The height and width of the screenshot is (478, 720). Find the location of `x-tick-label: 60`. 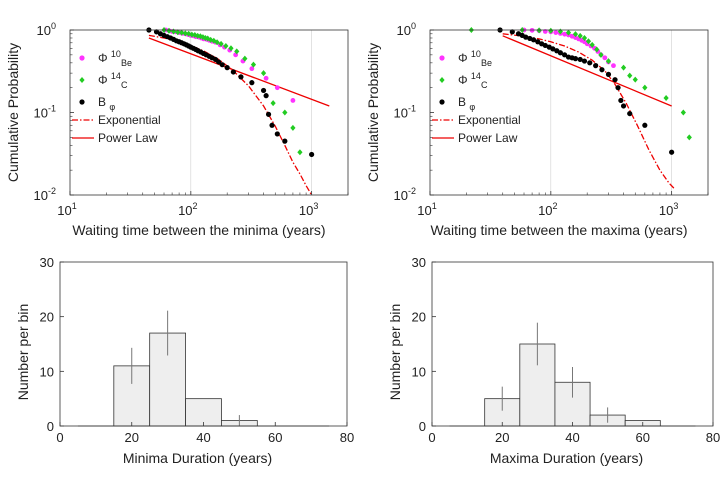

x-tick-label: 60 is located at coordinates (643, 437).